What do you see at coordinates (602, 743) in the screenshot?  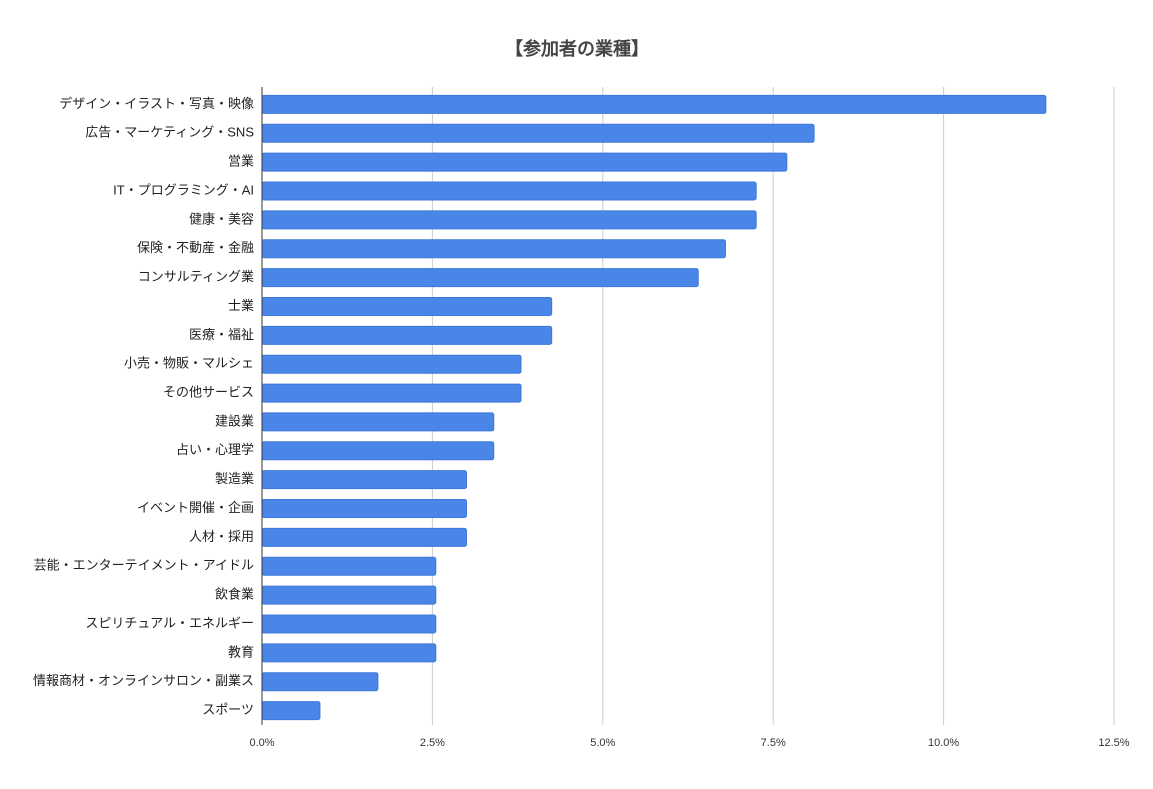 I see `x-tick-label: 5.0%` at bounding box center [602, 743].